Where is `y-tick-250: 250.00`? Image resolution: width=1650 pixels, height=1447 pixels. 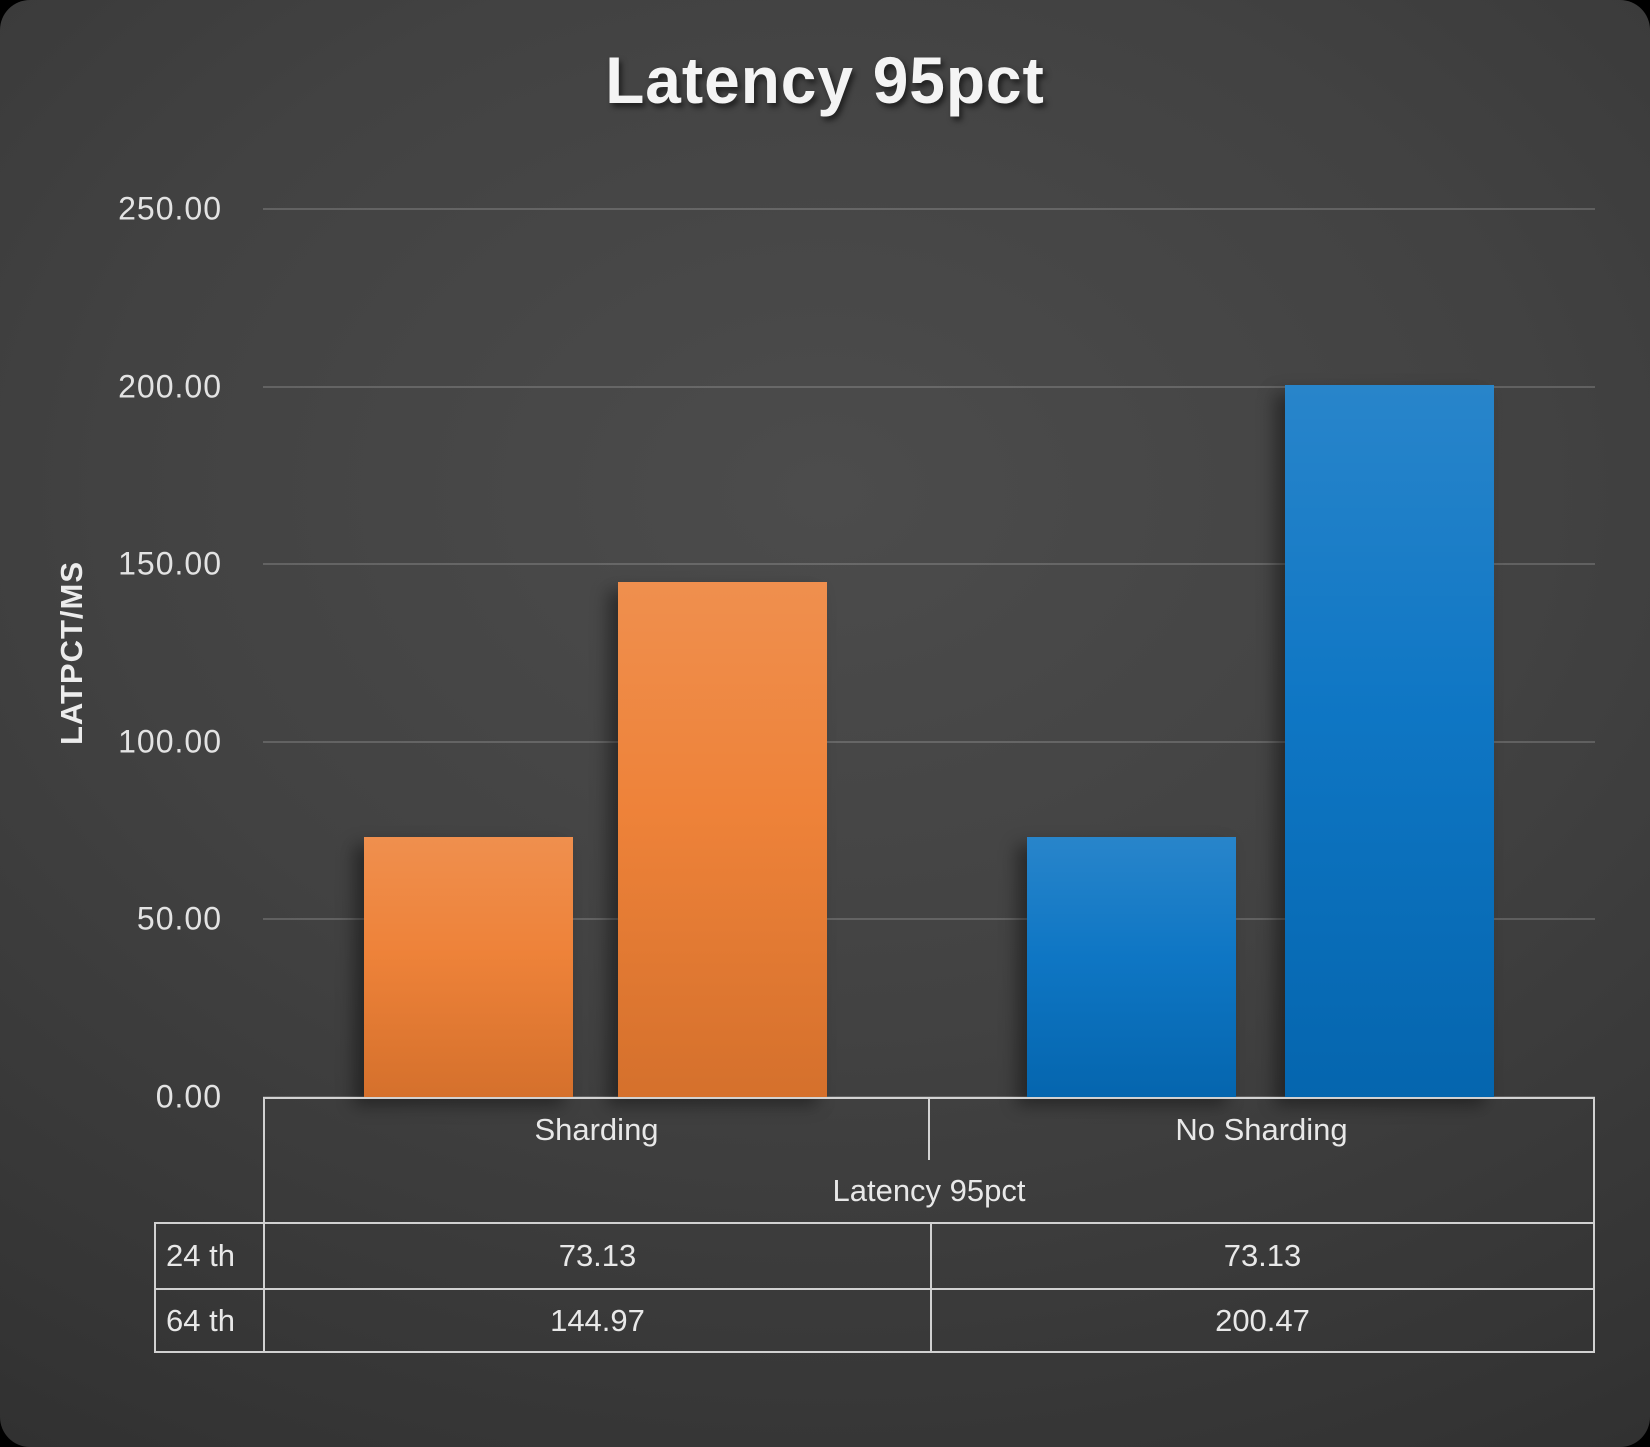 y-tick-250: 250.00 is located at coordinates (170, 208).